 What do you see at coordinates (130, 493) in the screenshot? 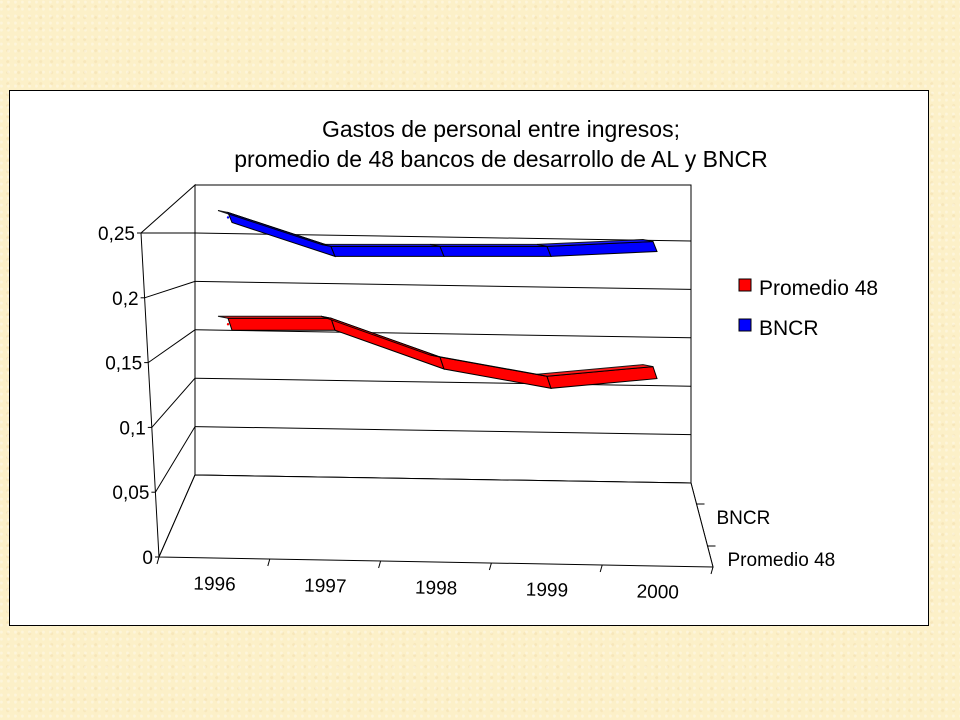
I see `y-tick-label: 0,05` at bounding box center [130, 493].